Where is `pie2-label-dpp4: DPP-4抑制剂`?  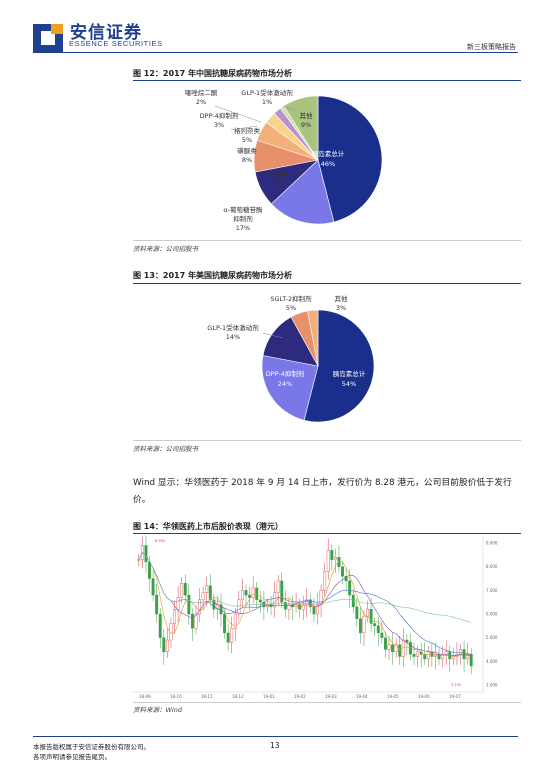
pie2-label-dpp4: DPP-4抑制剂 is located at coordinates (285, 373).